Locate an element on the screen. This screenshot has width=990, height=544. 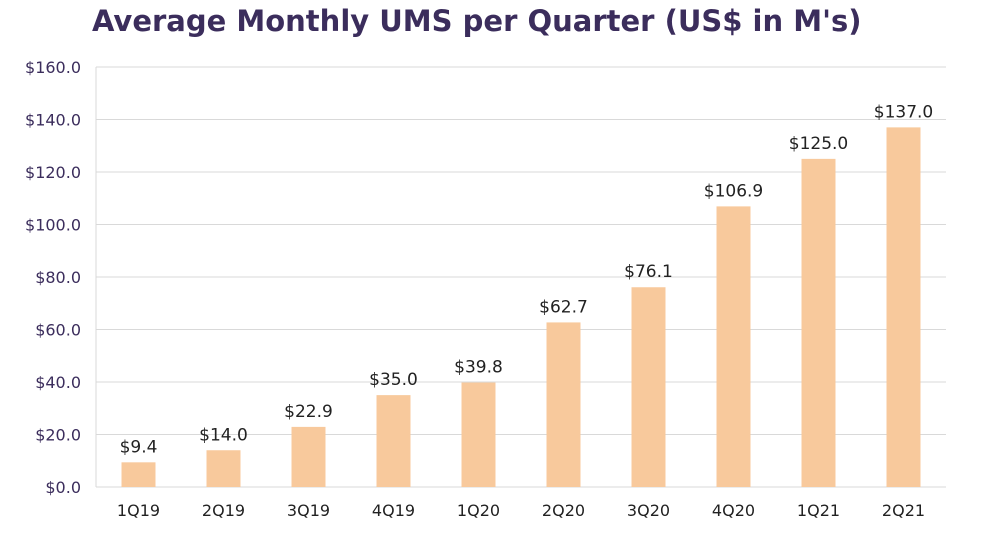
y-tick-label-120: $120.0 is located at coordinates (53, 172).